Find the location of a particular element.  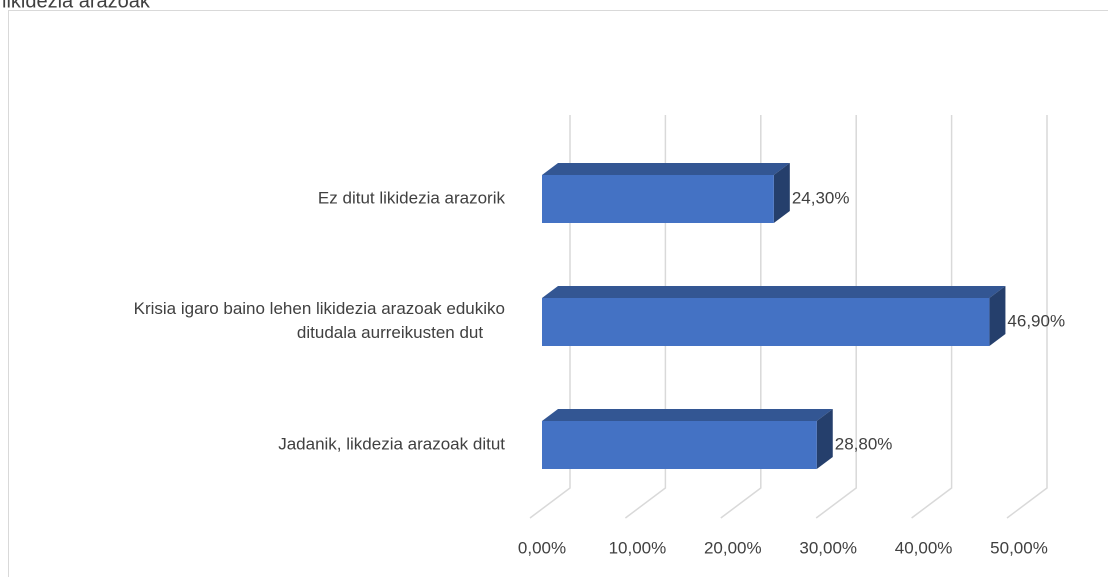

chart-title: likidezia arazoak is located at coordinates (76, 6).